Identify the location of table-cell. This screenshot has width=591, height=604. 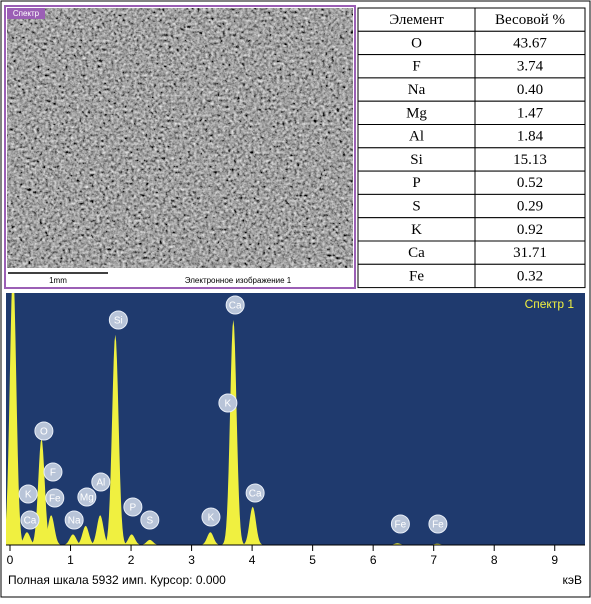
(530, 276).